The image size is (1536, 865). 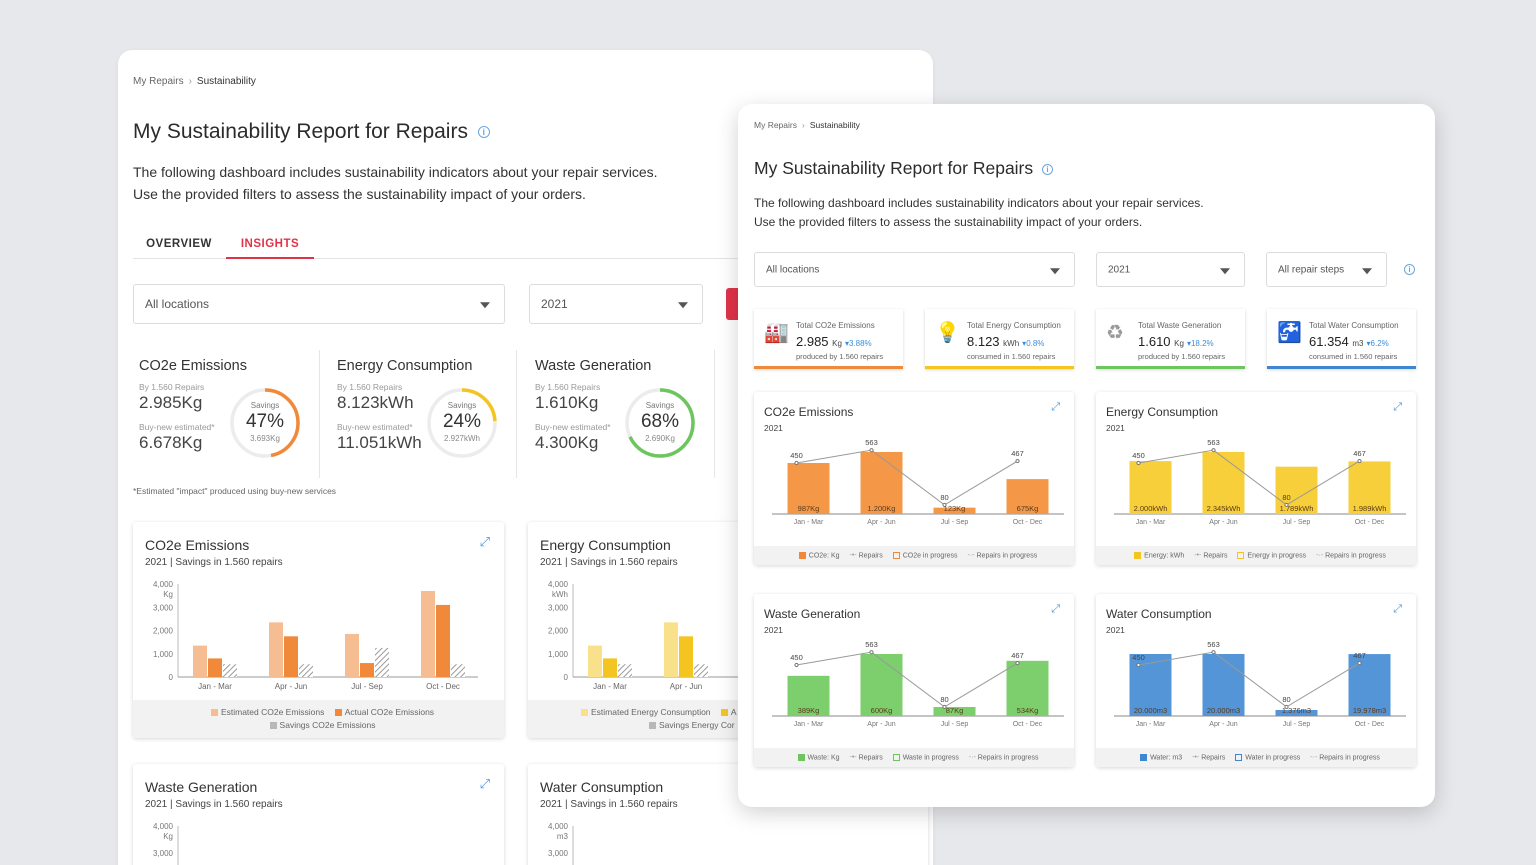 What do you see at coordinates (1017, 655) in the screenshot?
I see `repairs-value-label: 467` at bounding box center [1017, 655].